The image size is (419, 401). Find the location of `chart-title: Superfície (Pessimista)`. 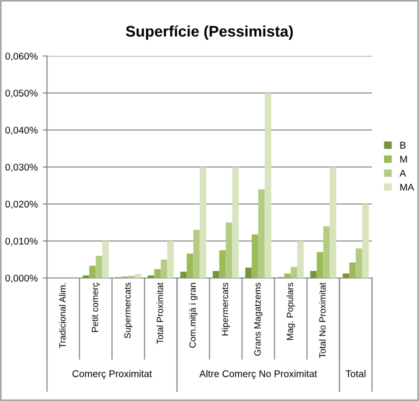

chart-title: Superfície (Pessimista) is located at coordinates (209, 32).